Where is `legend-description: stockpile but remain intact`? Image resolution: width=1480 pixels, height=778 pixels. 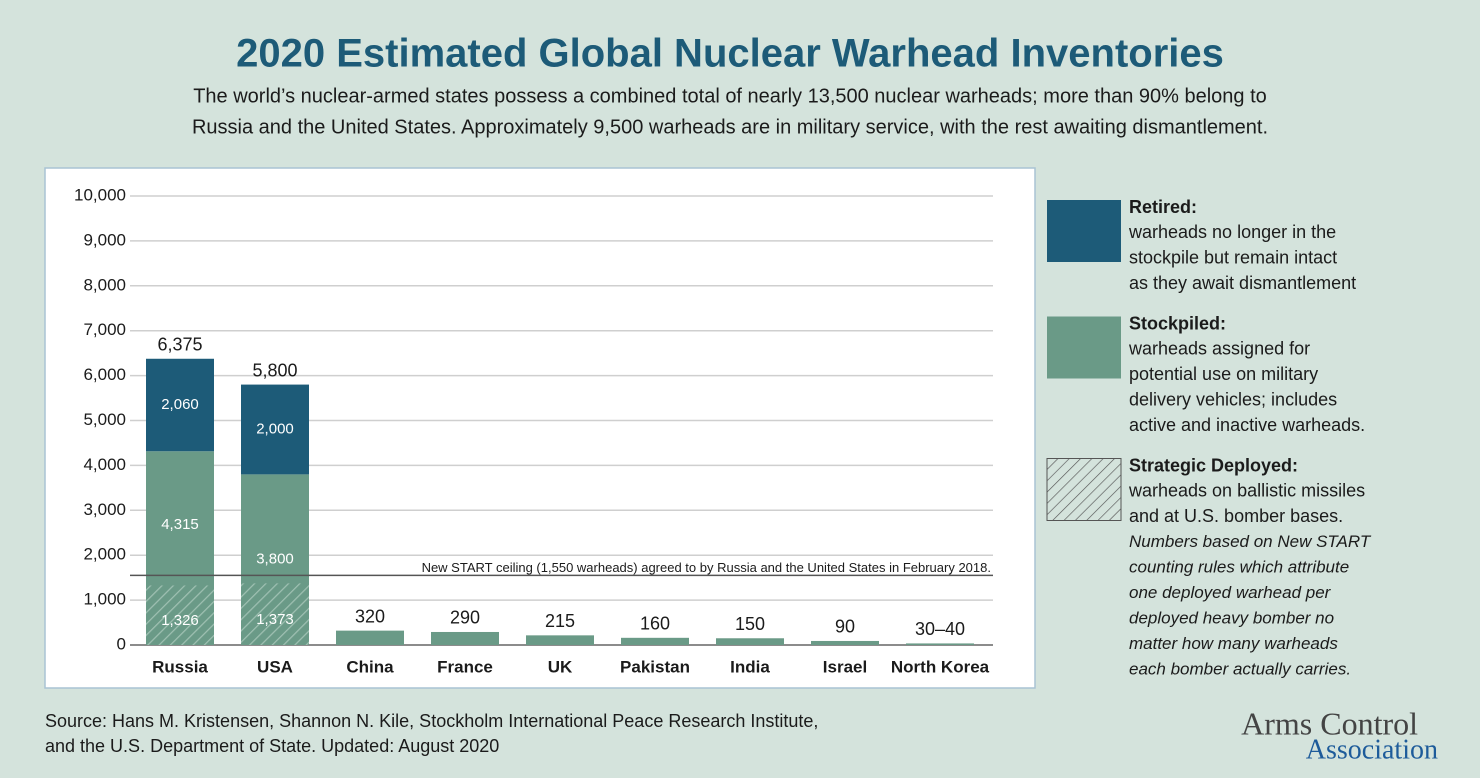 legend-description: stockpile but remain intact is located at coordinates (1233, 257).